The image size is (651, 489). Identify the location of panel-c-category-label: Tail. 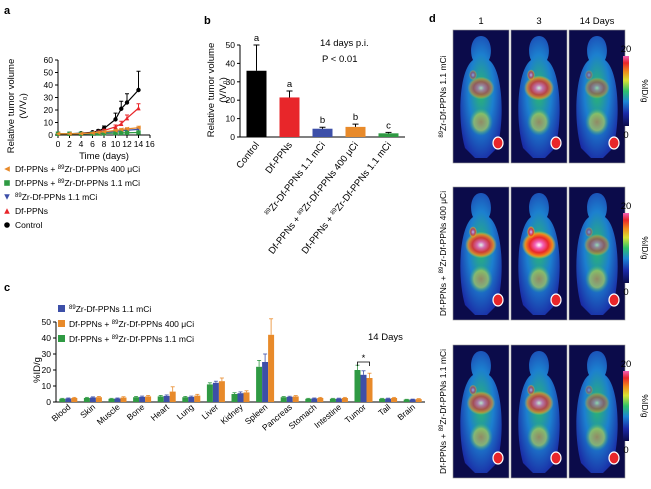
(384, 410).